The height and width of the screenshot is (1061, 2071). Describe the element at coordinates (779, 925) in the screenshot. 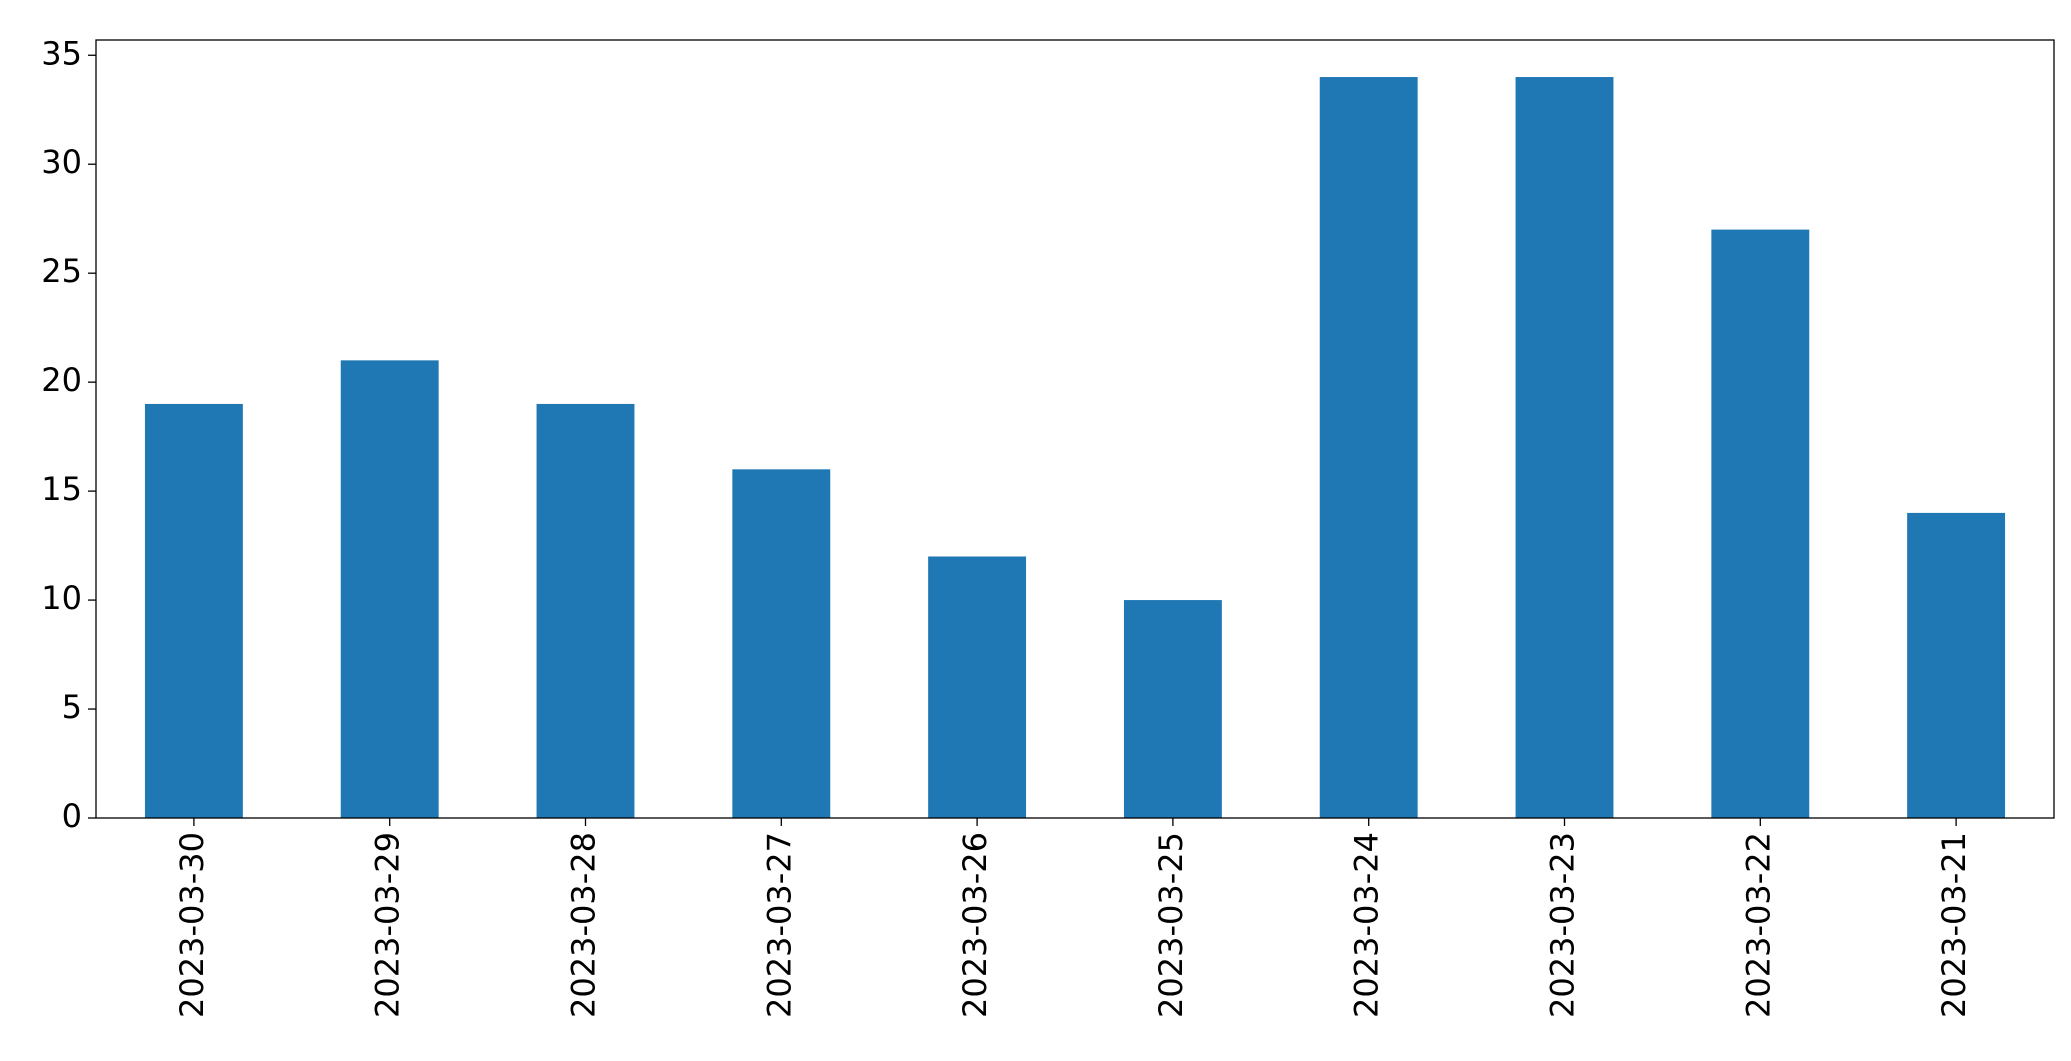

I see `x-tick-label: 2023-03-27` at that location.